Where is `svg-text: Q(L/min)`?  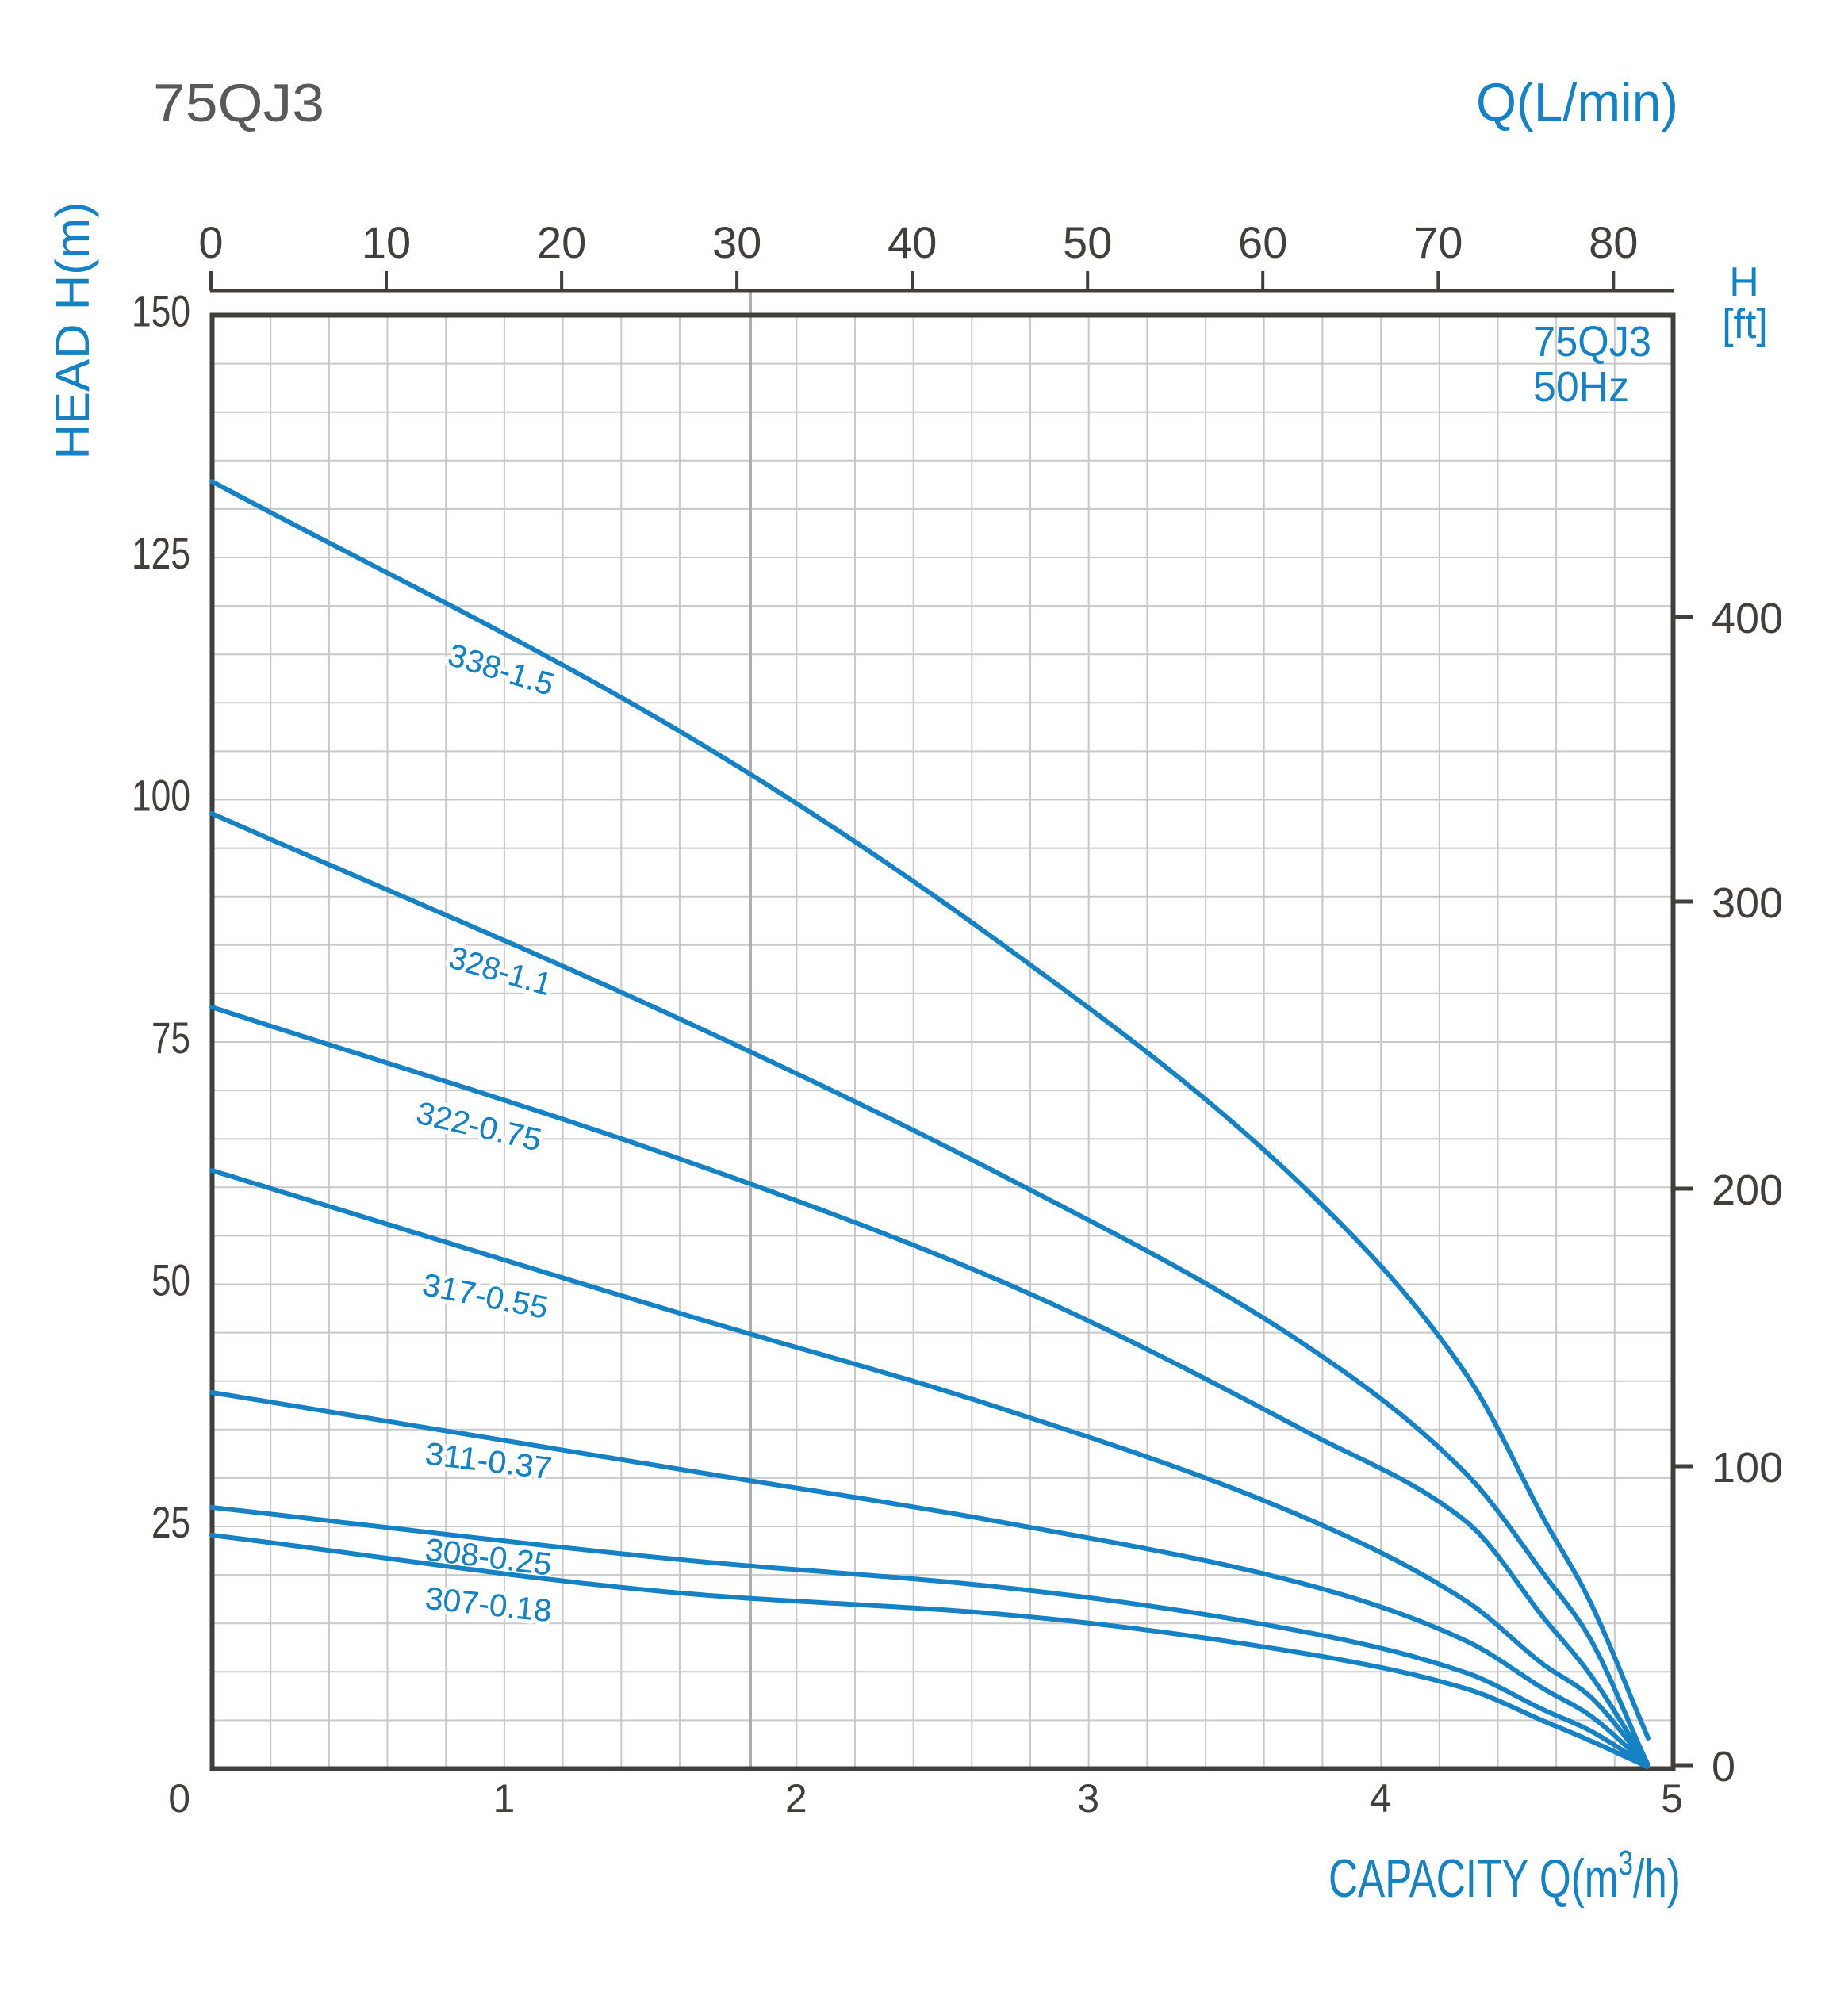 svg-text: Q(L/min) is located at coordinates (1577, 102).